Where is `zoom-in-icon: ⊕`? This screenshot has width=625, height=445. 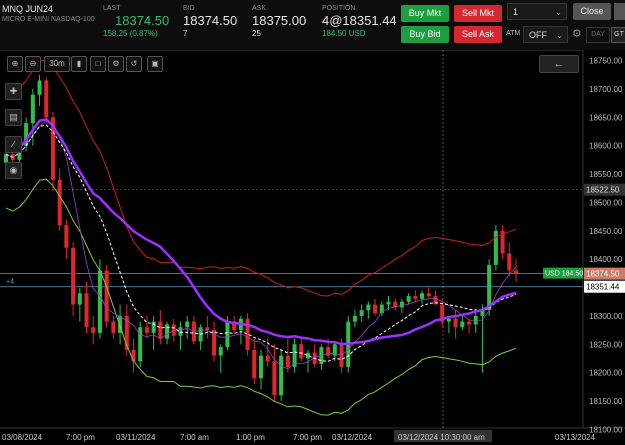 zoom-in-icon: ⊕ is located at coordinates (15, 64).